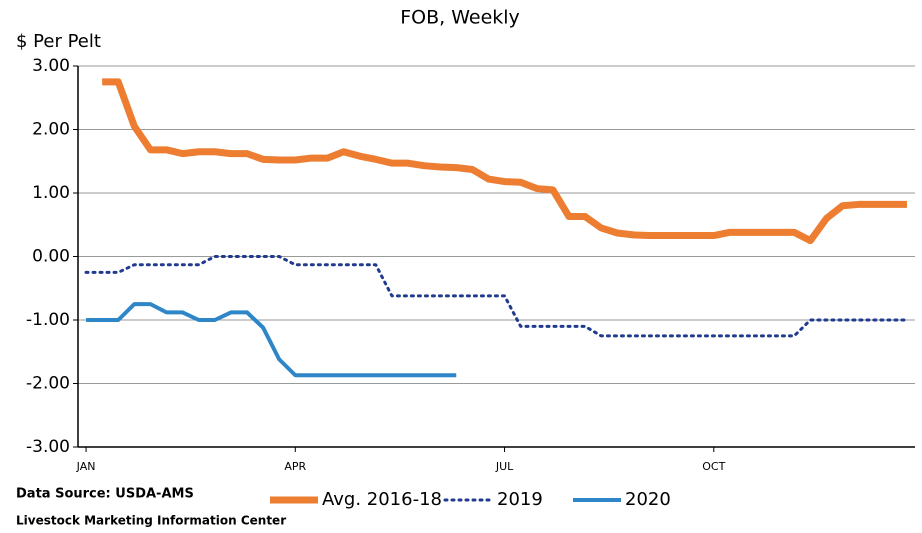  I want to click on y-axis-label: $ Per Pelt, so click(58, 41).